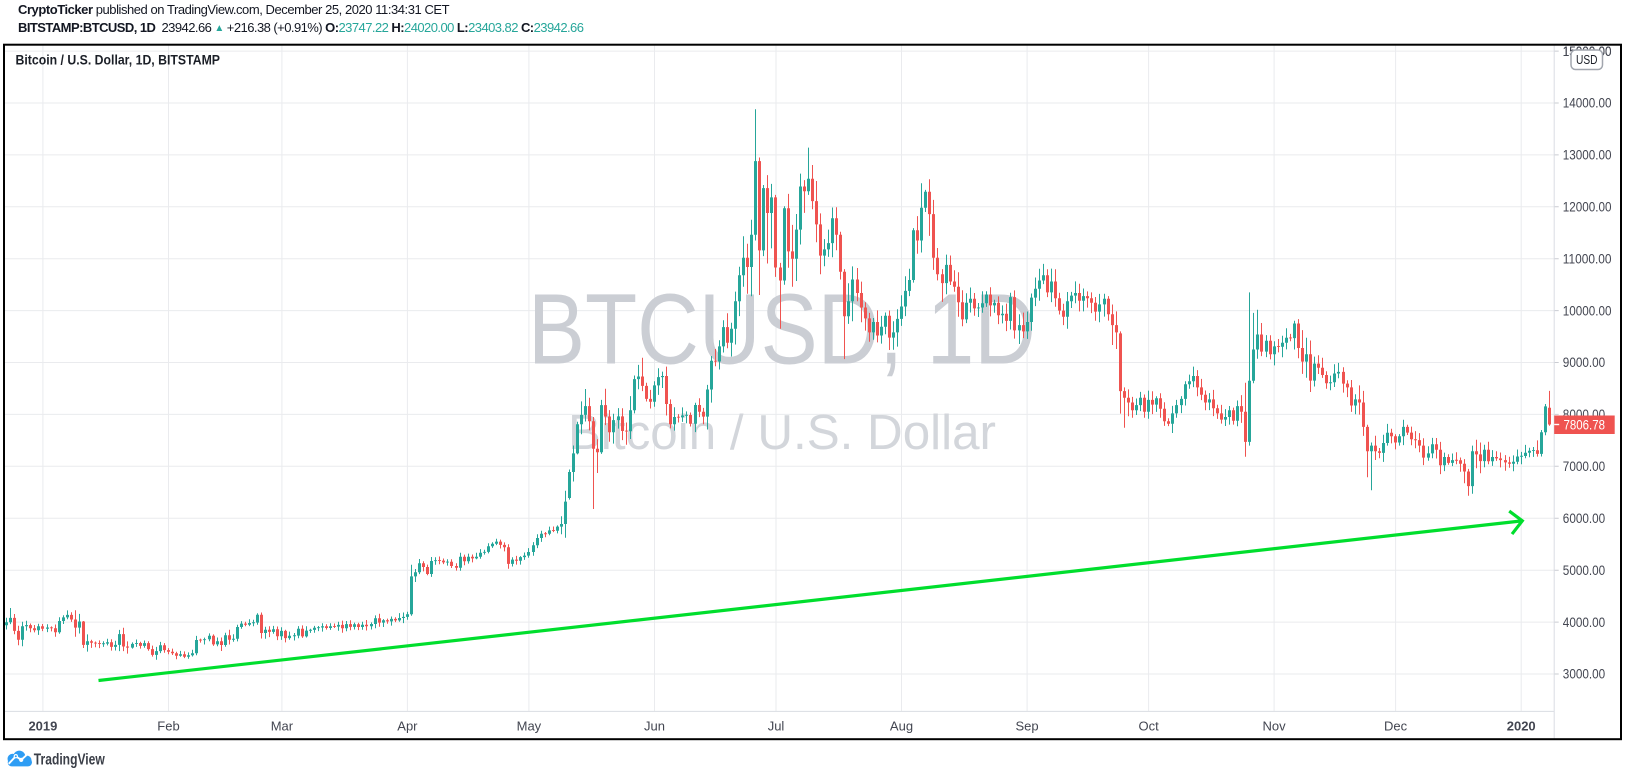  I want to click on svg-text: Nov, so click(1275, 726).